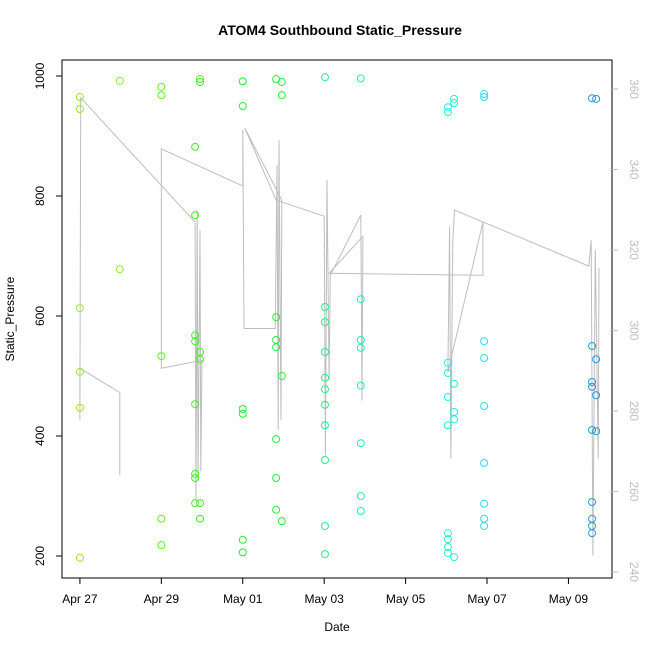  Describe the element at coordinates (243, 599) in the screenshot. I see `x-tick-label: May 01` at that location.